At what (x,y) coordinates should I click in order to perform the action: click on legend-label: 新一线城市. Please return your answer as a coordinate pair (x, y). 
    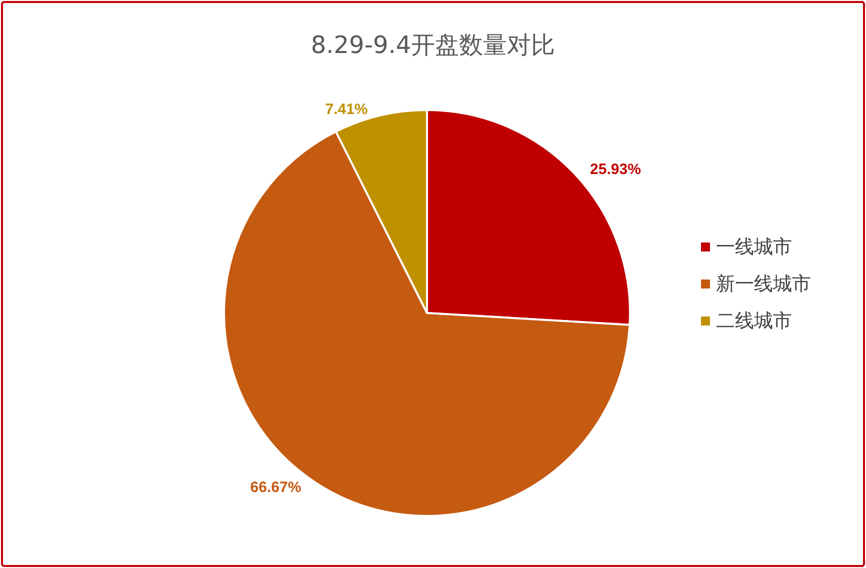
    Looking at the image, I should click on (763, 284).